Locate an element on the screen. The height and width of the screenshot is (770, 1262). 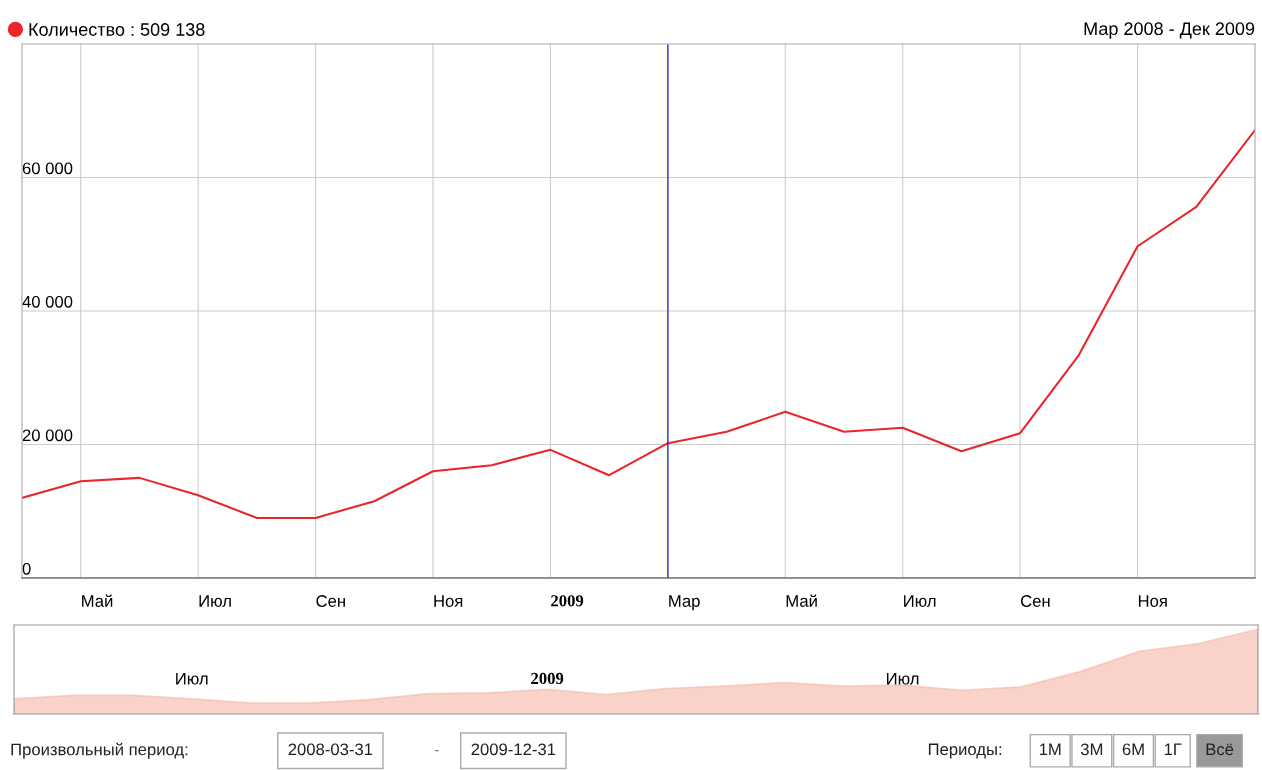
text: 2009-12-31 is located at coordinates (513, 749).